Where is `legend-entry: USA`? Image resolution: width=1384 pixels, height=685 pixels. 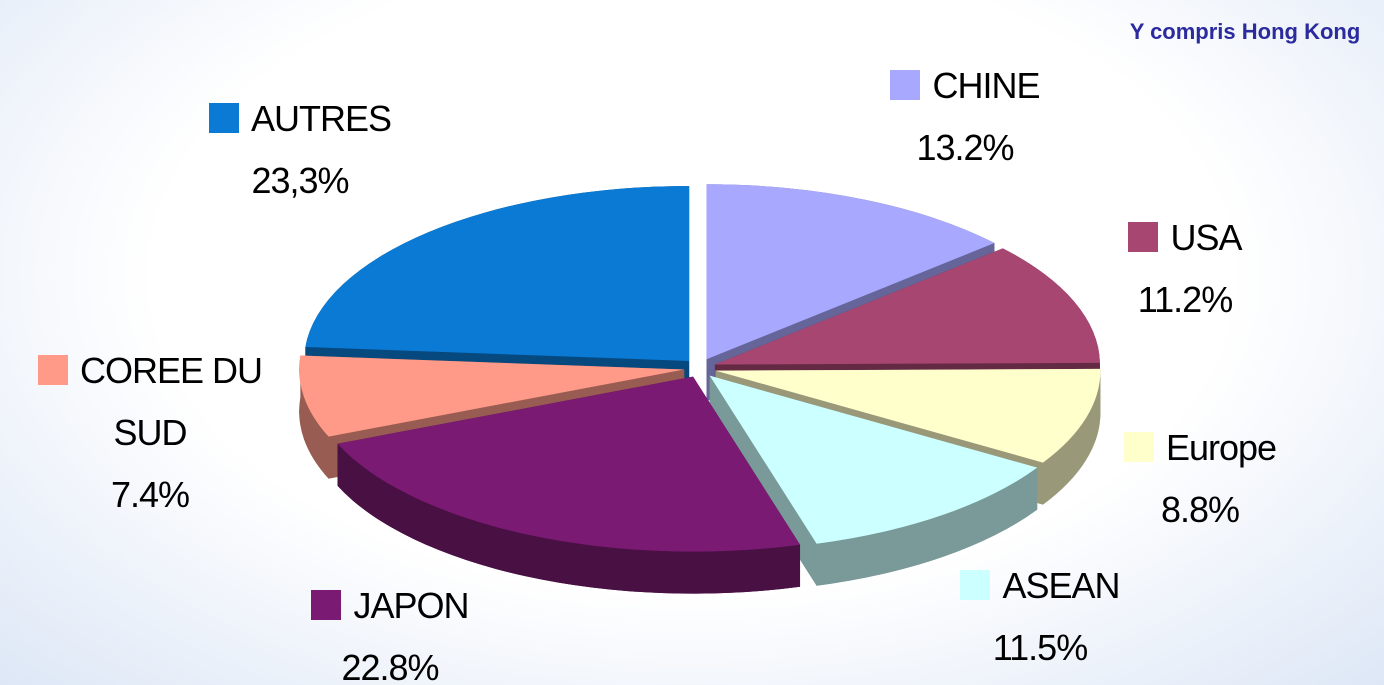
legend-entry: USA is located at coordinates (1185, 238).